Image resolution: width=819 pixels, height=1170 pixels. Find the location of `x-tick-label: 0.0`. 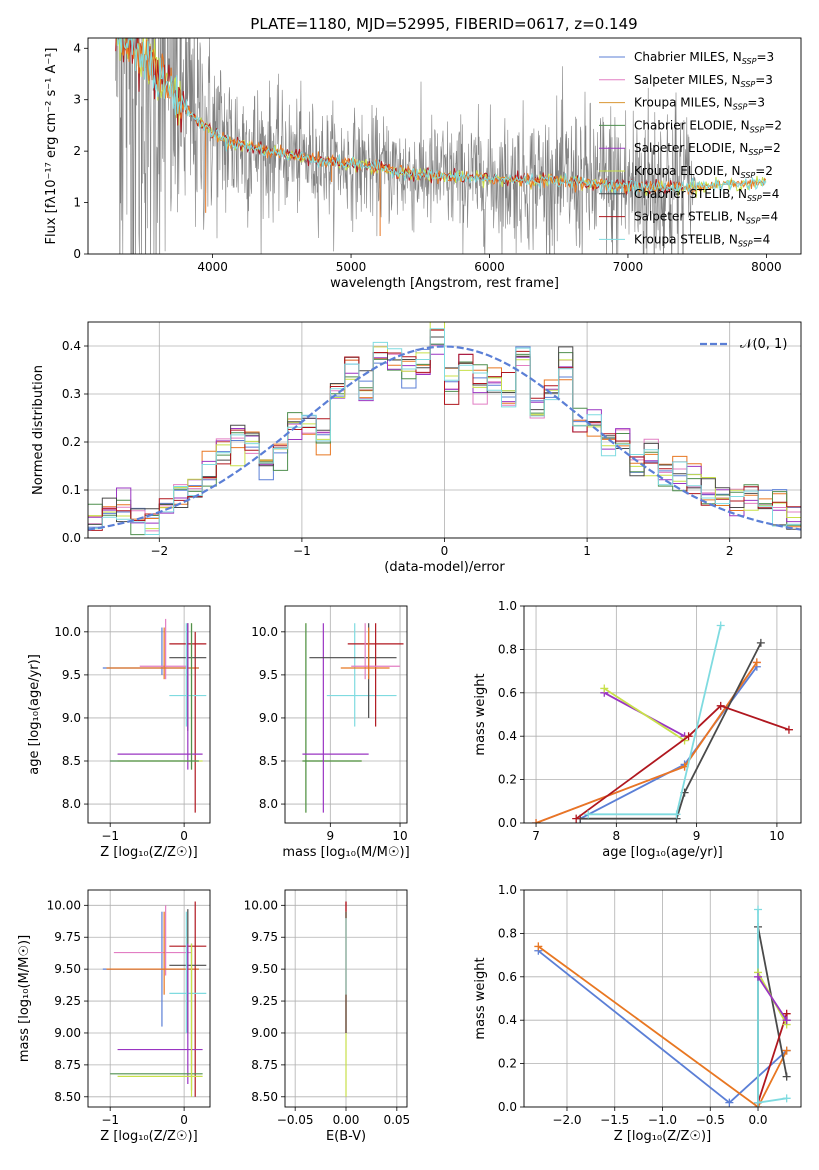

x-tick-label: 0.0 is located at coordinates (757, 1120).